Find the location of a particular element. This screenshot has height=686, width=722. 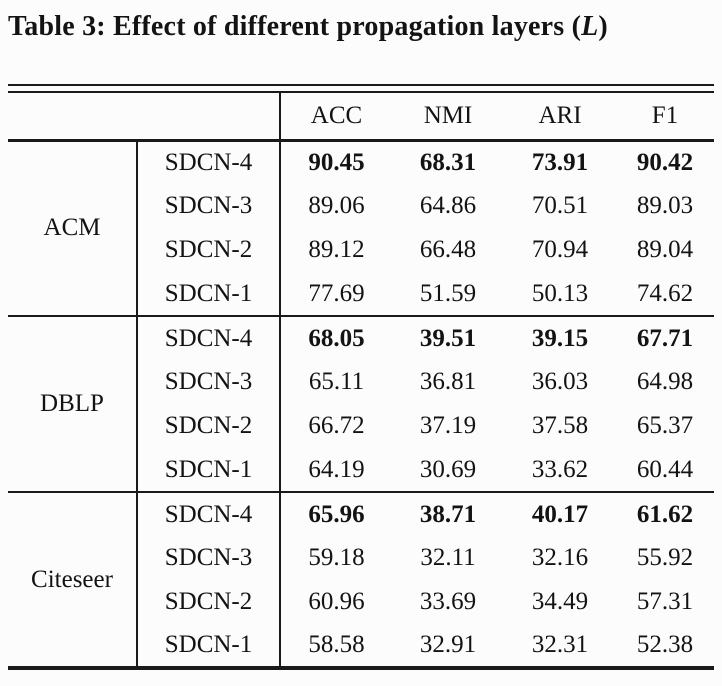

table-row: SDCN-3 59.18 32.11 32.16 55.92 is located at coordinates (361, 558).